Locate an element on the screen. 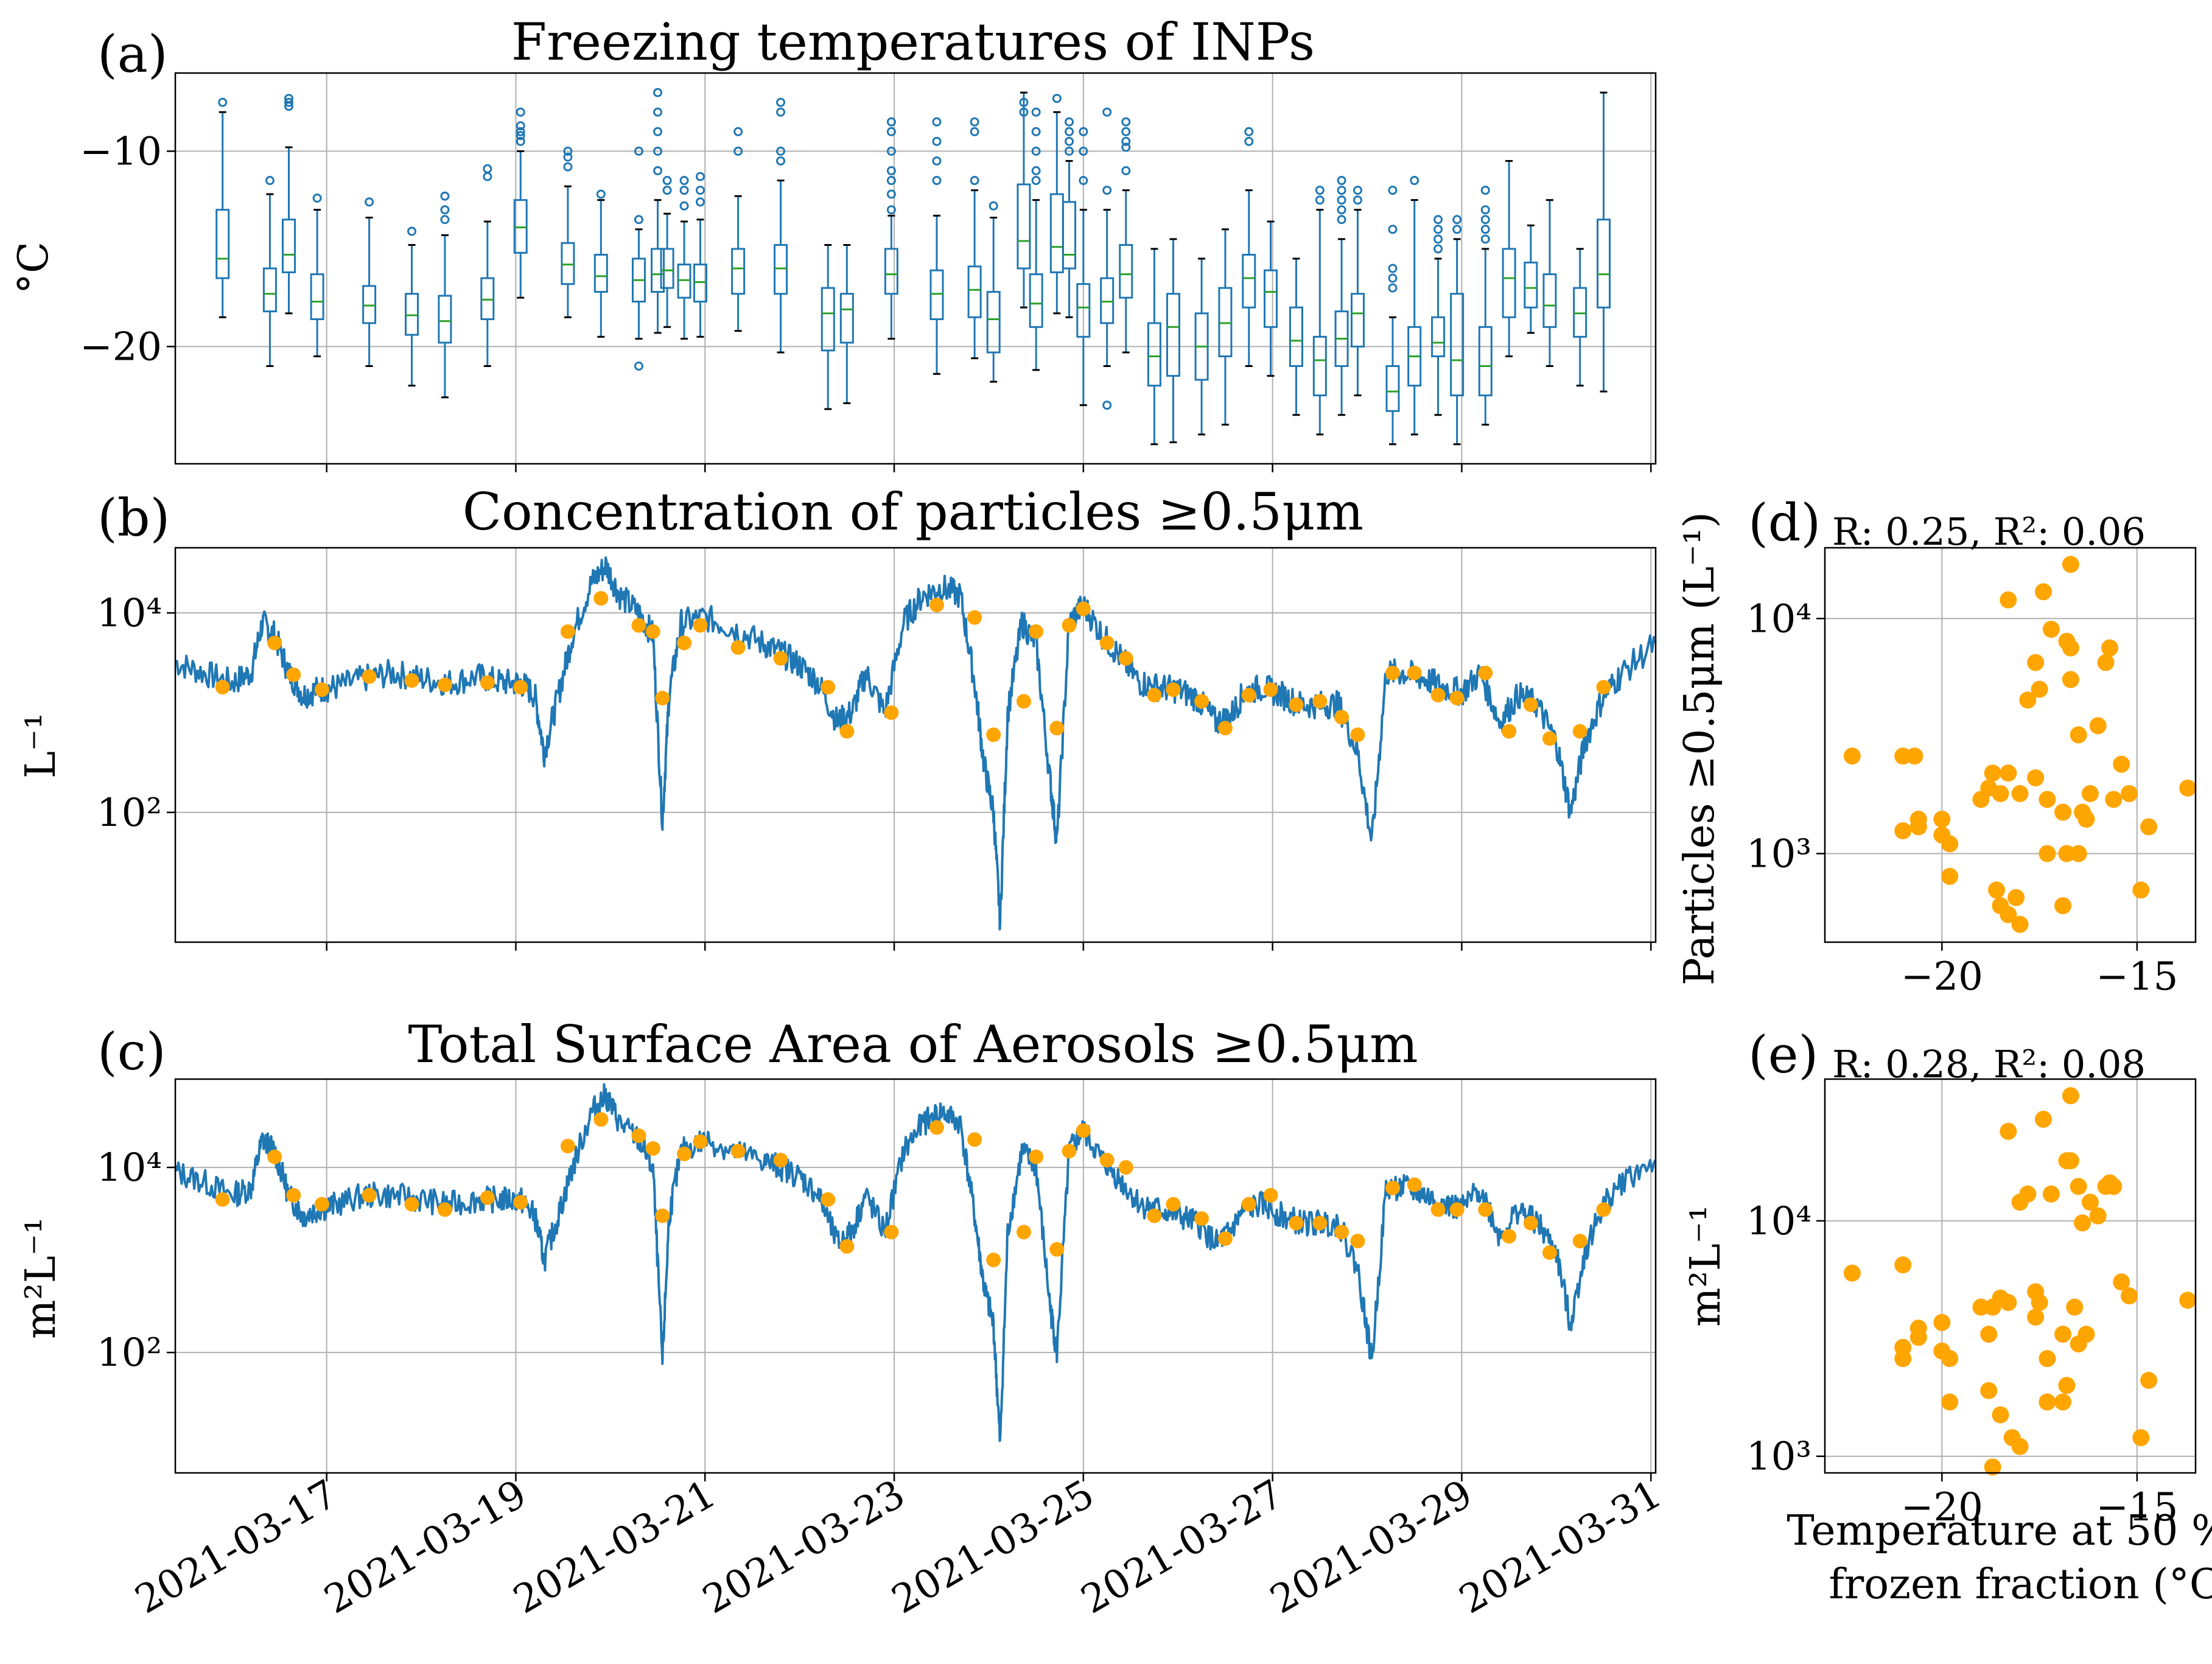 The height and width of the screenshot is (1664, 2212). x-tick-label: −15 is located at coordinates (2137, 1508).